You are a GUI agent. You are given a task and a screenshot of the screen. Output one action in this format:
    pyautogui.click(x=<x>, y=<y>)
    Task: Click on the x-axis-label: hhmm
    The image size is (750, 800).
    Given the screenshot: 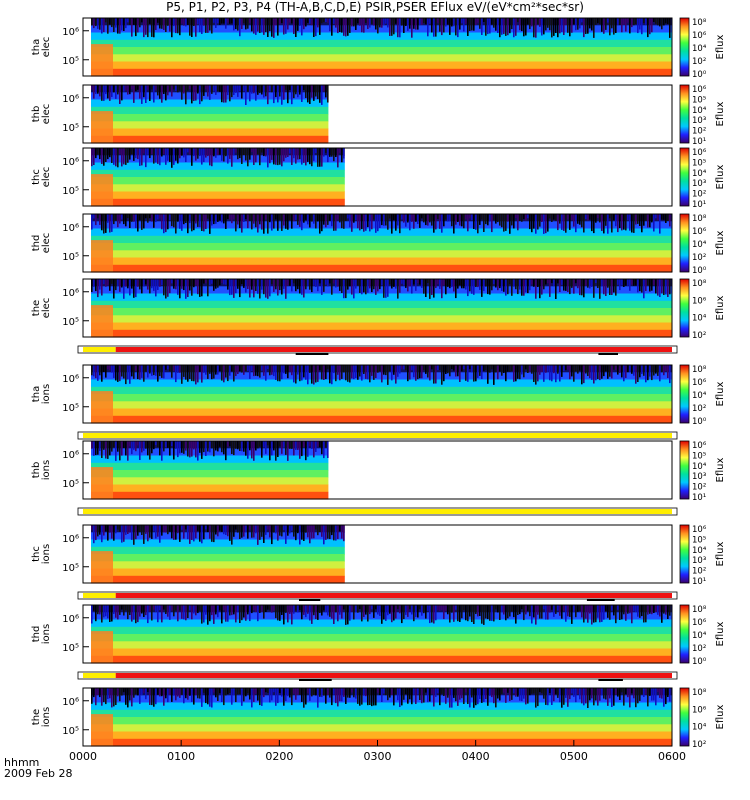 What is the action you would take?
    pyautogui.click(x=22, y=762)
    